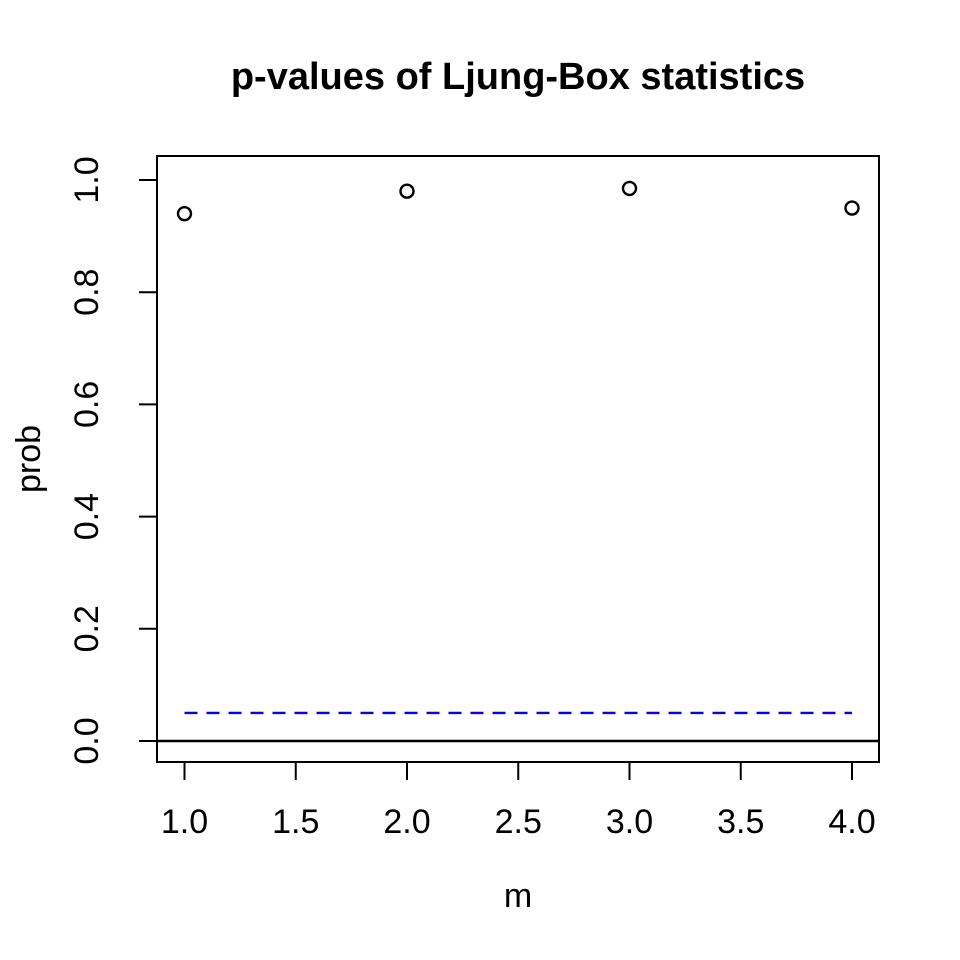 The width and height of the screenshot is (960, 960). I want to click on y-tick-label: 0.0, so click(87, 740).